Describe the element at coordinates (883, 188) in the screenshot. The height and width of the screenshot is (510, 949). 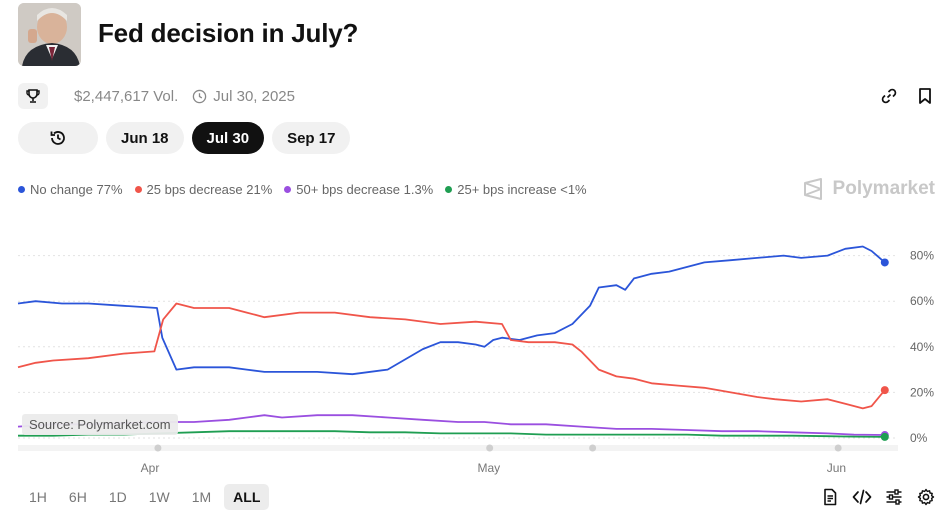
I see `brand-name: Polymarket` at that location.